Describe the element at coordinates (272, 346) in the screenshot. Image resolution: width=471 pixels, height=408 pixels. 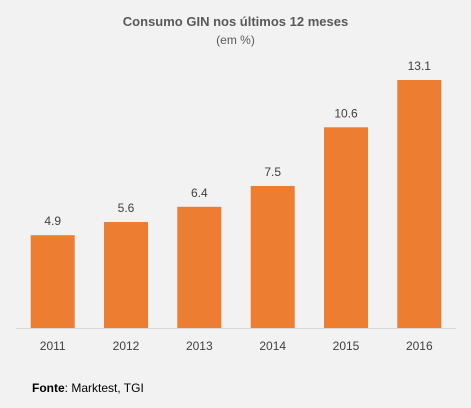
I see `x-tick-label-2014: 2014` at that location.